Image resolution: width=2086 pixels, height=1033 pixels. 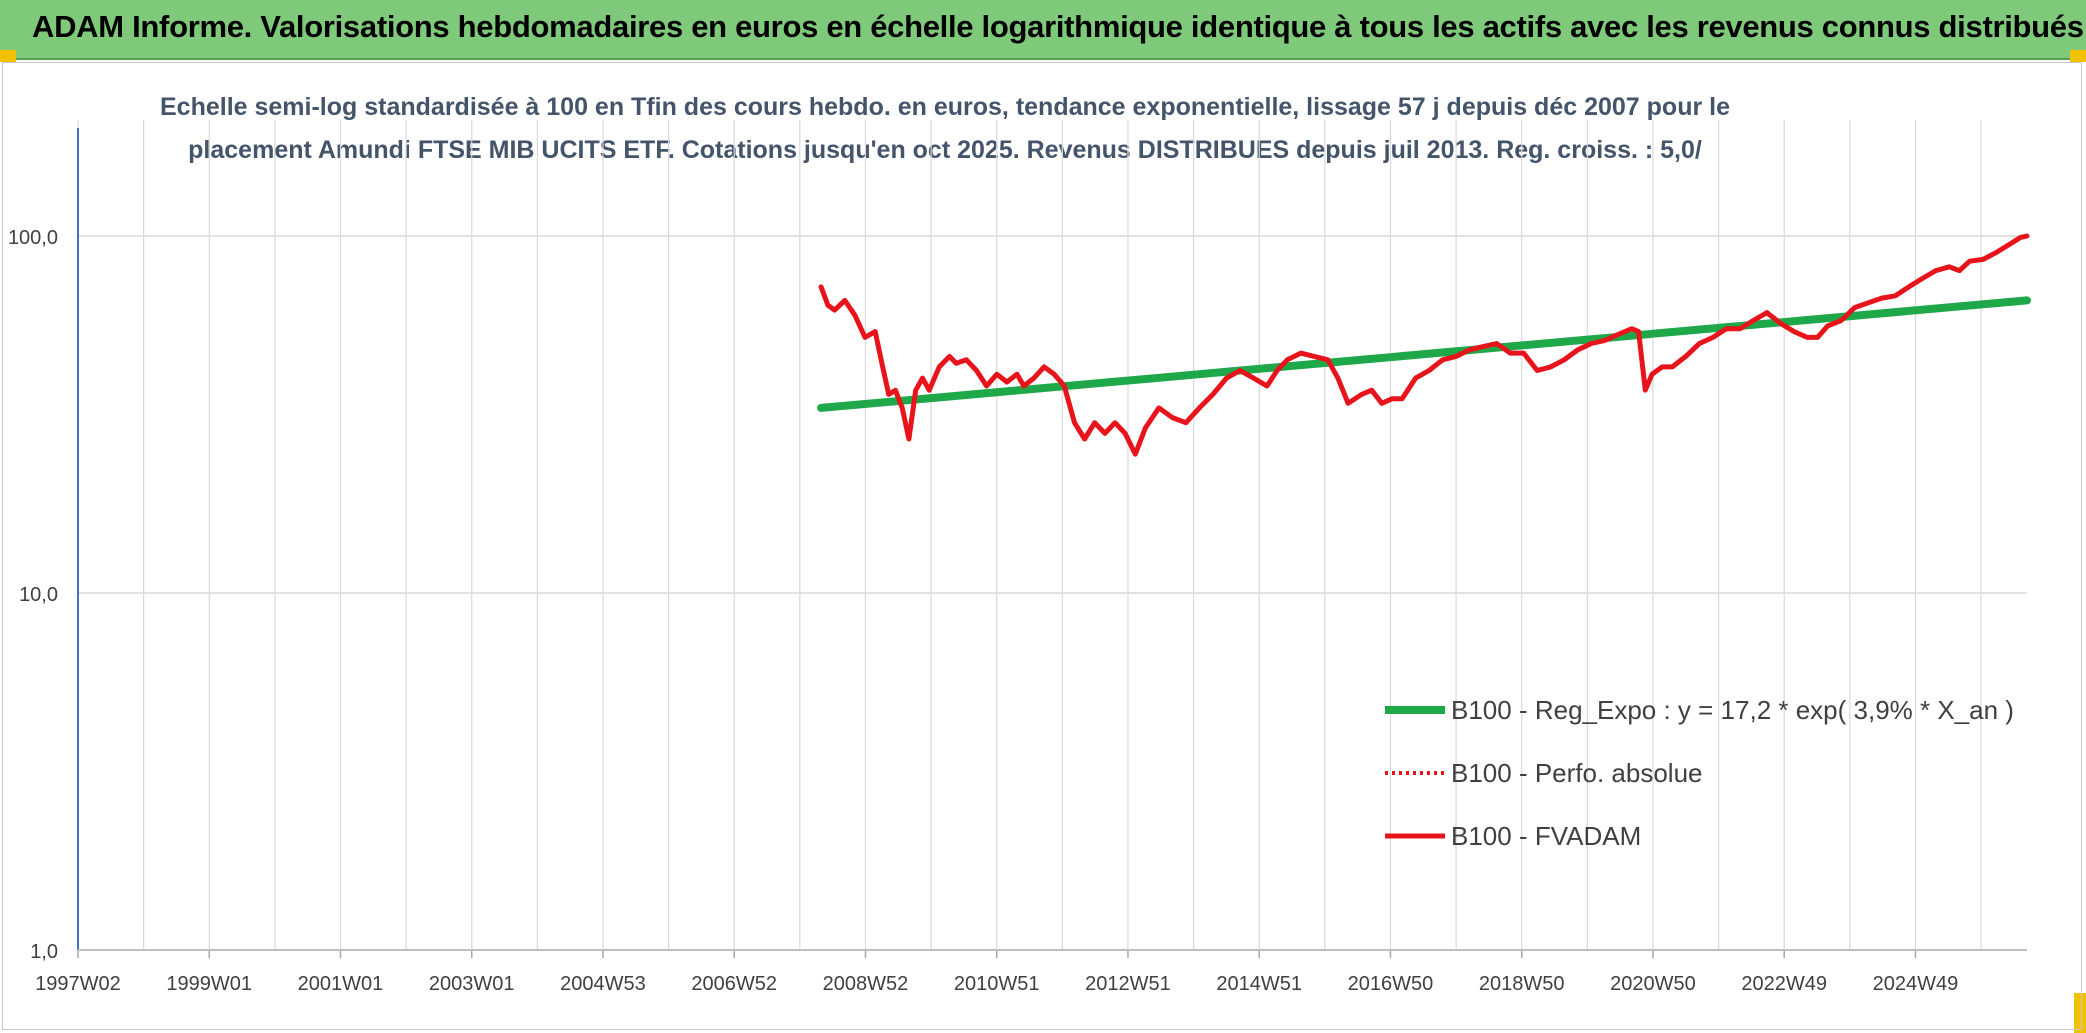 I want to click on x-tick-label: 1997W02, so click(x=78, y=984).